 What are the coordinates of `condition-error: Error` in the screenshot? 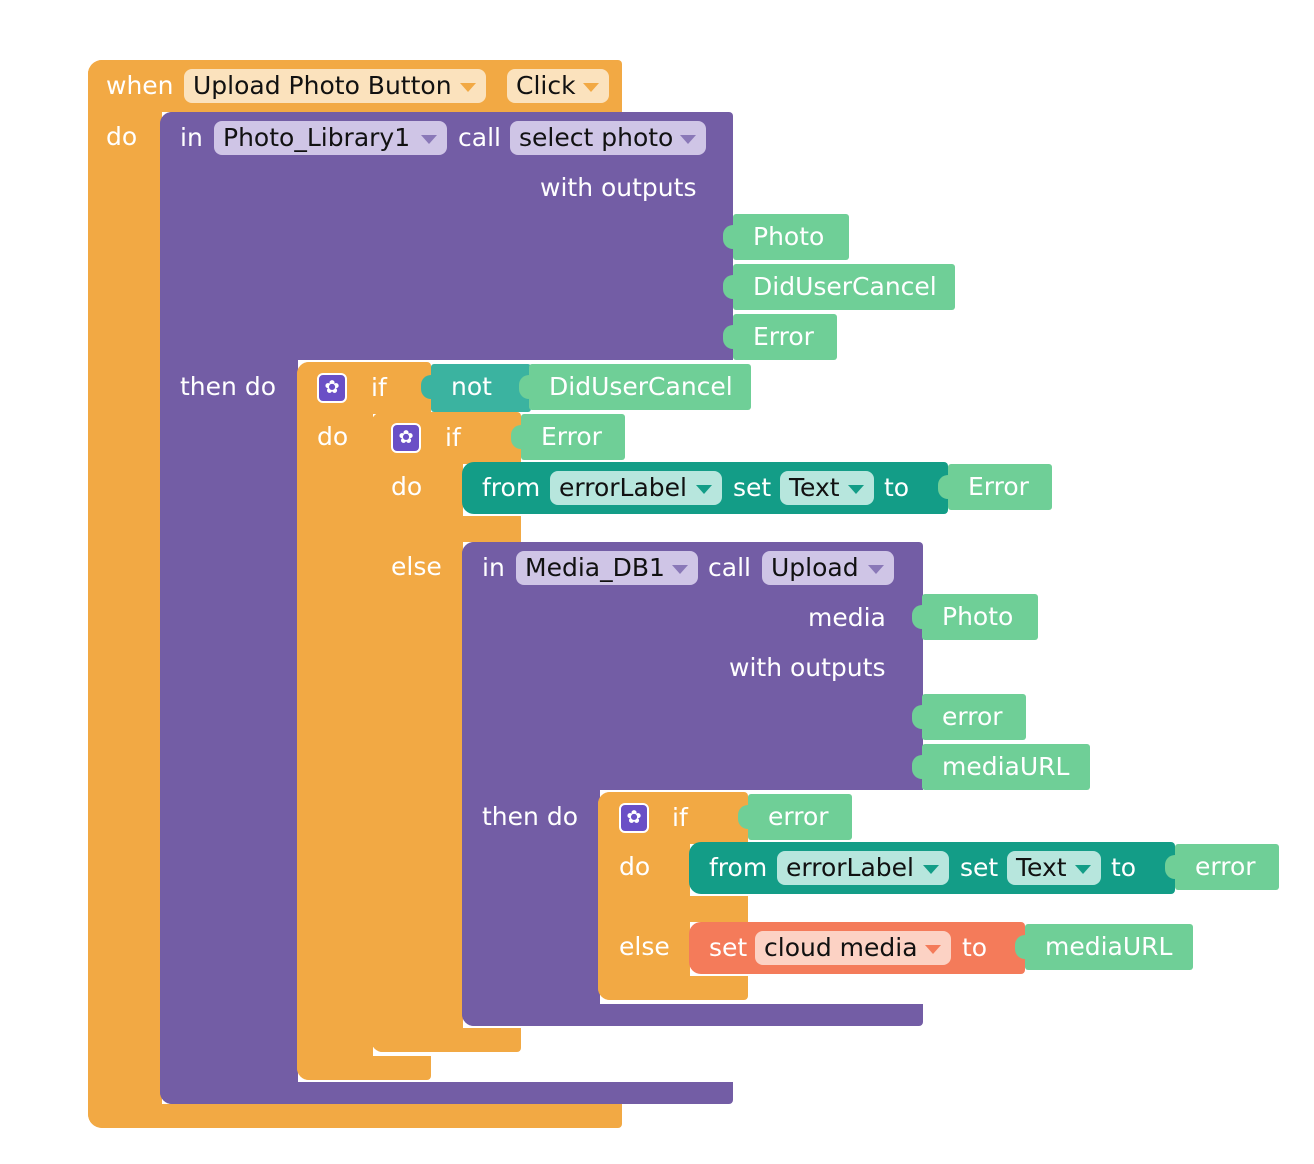 It's located at (568, 437).